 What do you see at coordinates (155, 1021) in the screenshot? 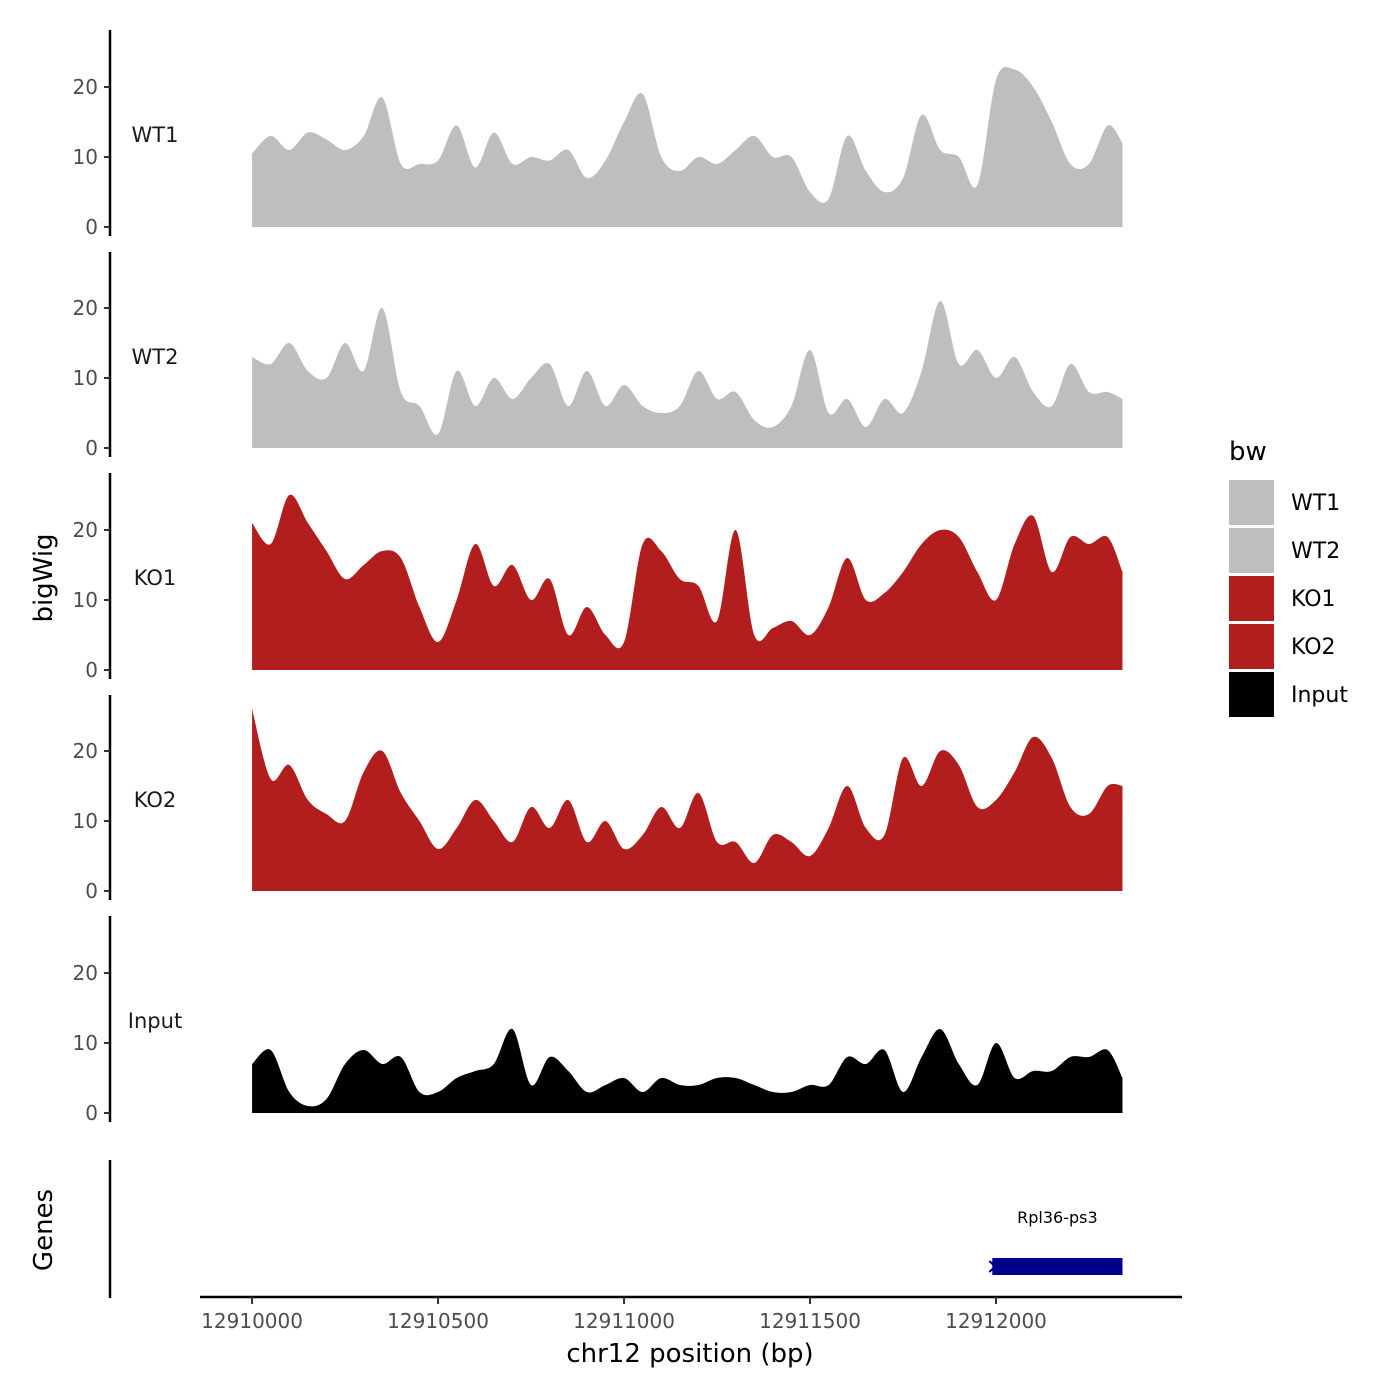
I see `track-label: Input` at bounding box center [155, 1021].